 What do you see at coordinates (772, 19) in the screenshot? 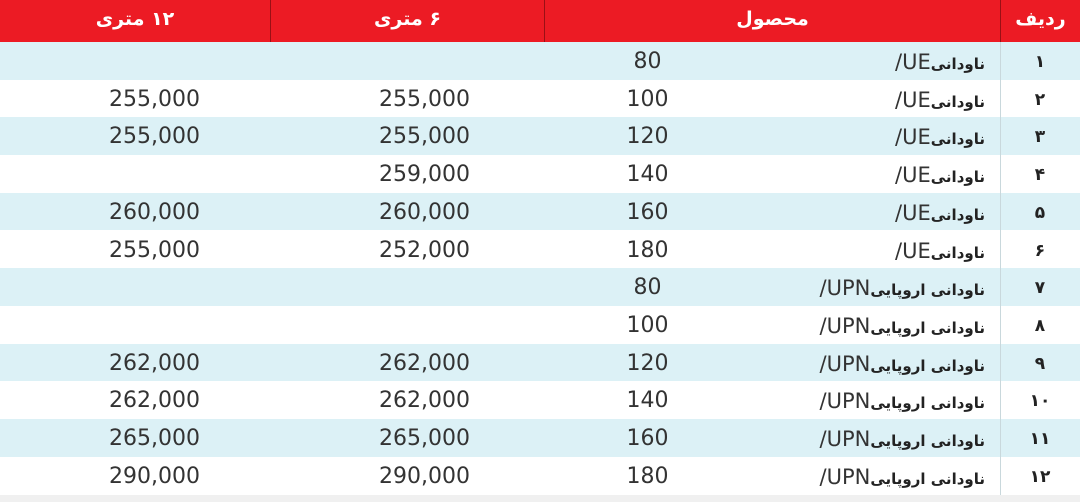
I see `header-product: محصول` at bounding box center [772, 19].